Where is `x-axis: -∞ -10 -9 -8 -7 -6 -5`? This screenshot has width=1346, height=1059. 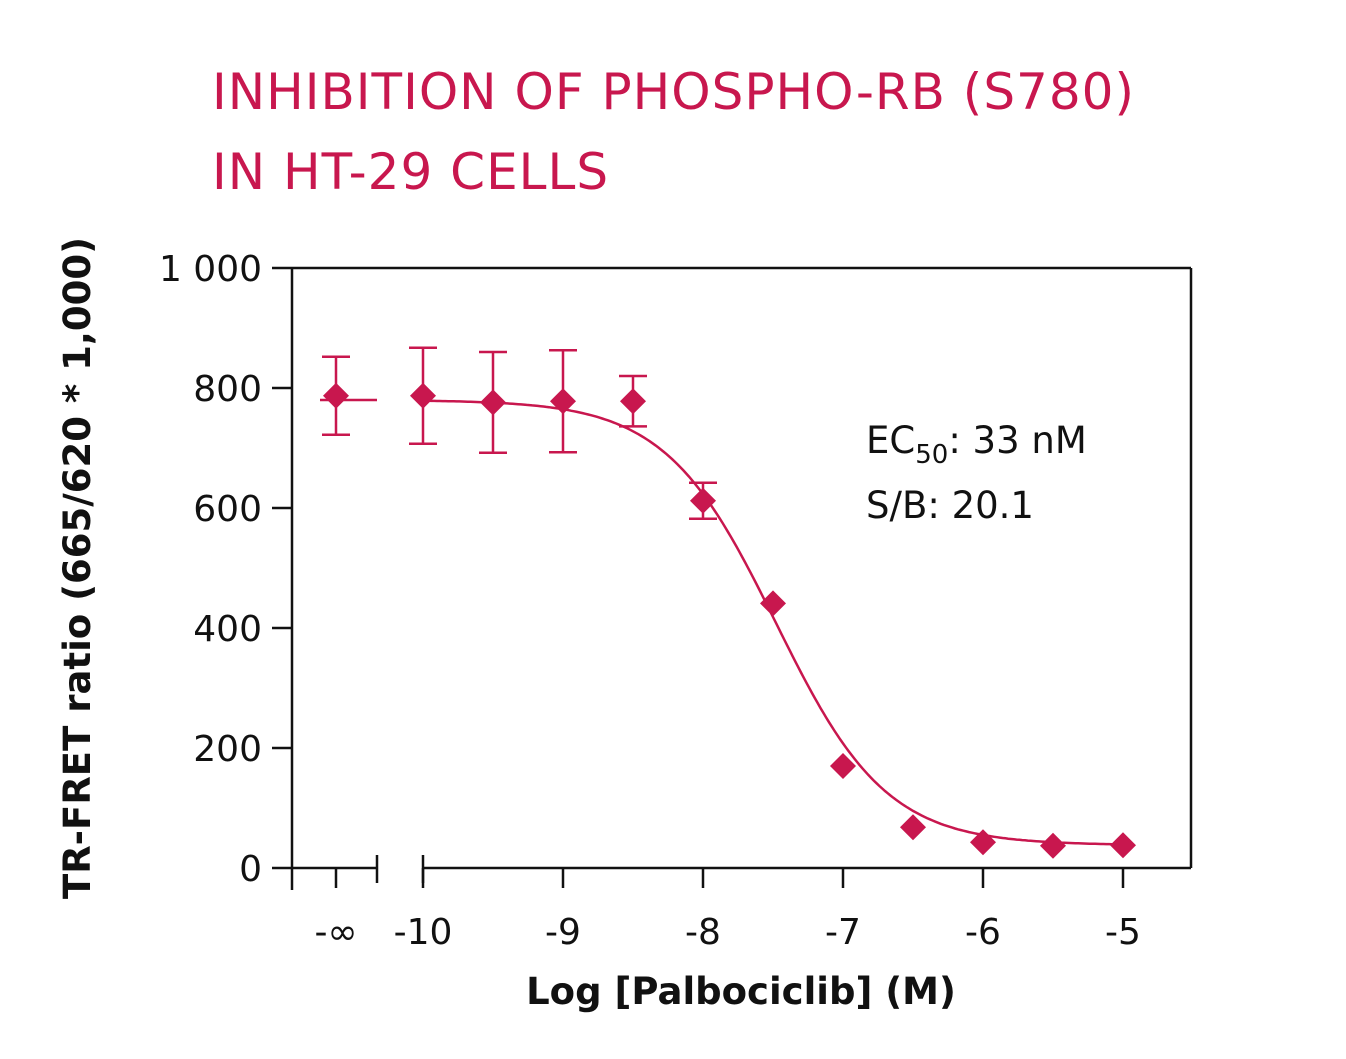 x-axis: -∞ -10 -9 -8 -7 -6 -5 is located at coordinates (728, 910).